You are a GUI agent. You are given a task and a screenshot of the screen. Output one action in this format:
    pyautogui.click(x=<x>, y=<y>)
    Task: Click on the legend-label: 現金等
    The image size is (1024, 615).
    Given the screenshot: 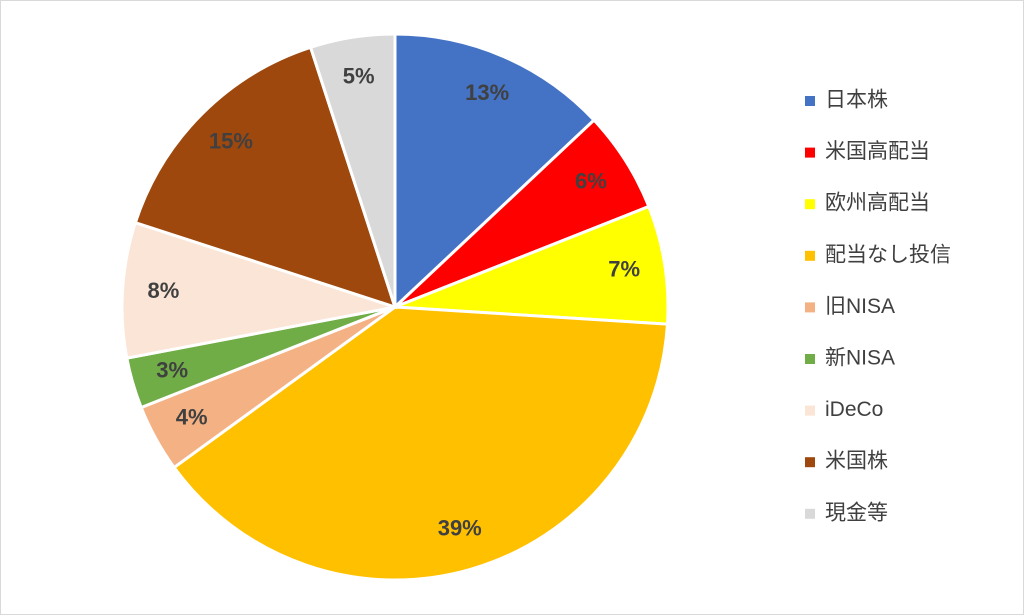 What is the action you would take?
    pyautogui.click(x=856, y=512)
    